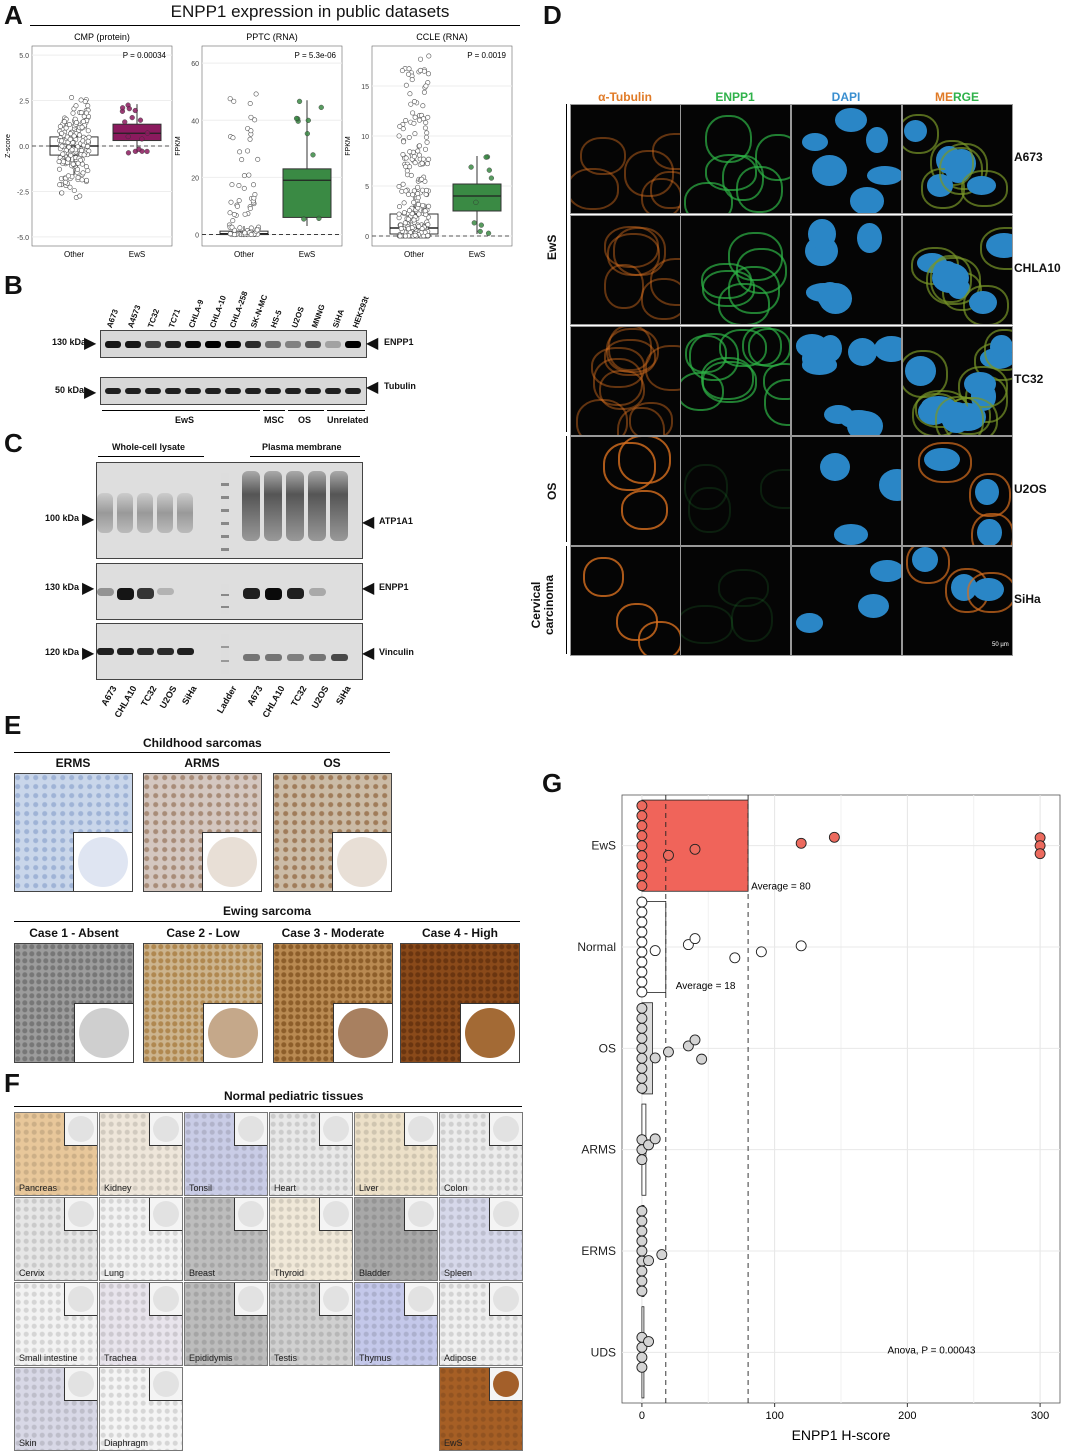 This screenshot has height=1456, width=1065. Describe the element at coordinates (62, 652) in the screenshot. I see `kda-120-c: 120 kDa` at that location.